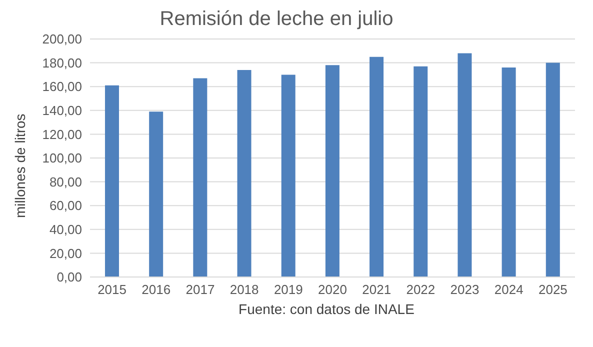 This screenshot has height=347, width=593. What do you see at coordinates (244, 290) in the screenshot?
I see `x-tick-label: 2018` at bounding box center [244, 290].